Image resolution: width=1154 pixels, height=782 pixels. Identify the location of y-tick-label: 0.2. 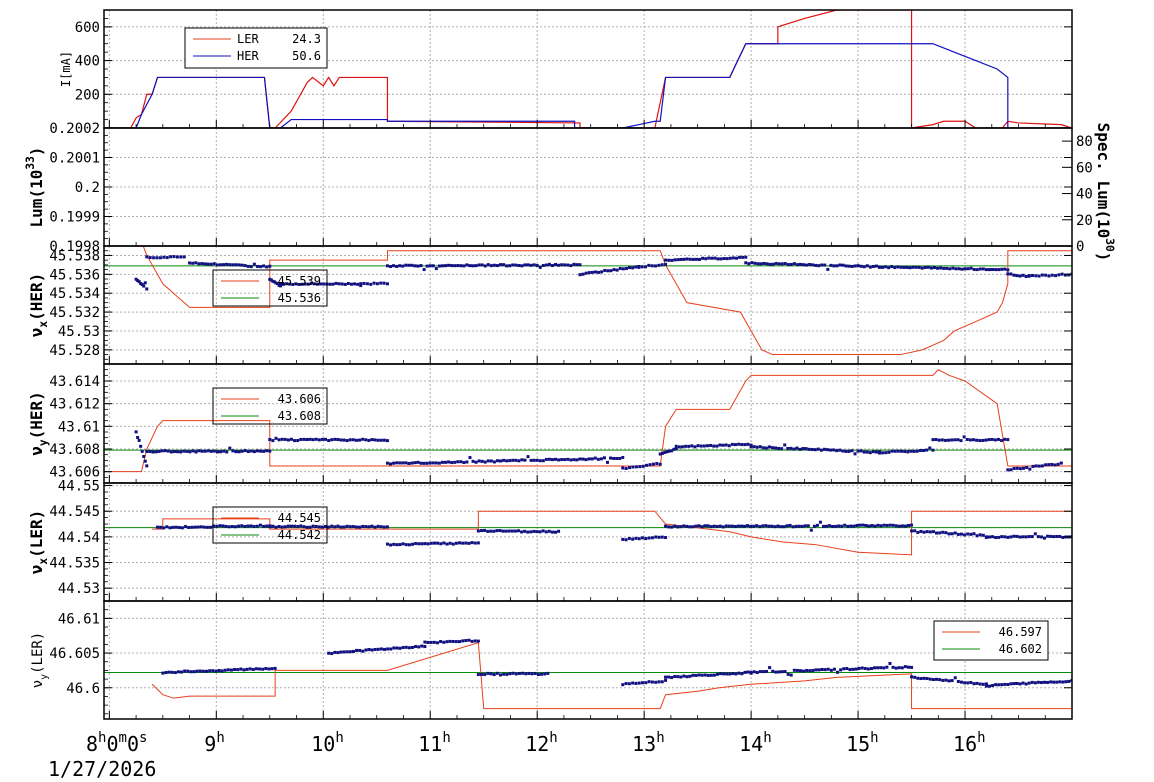
(87, 188).